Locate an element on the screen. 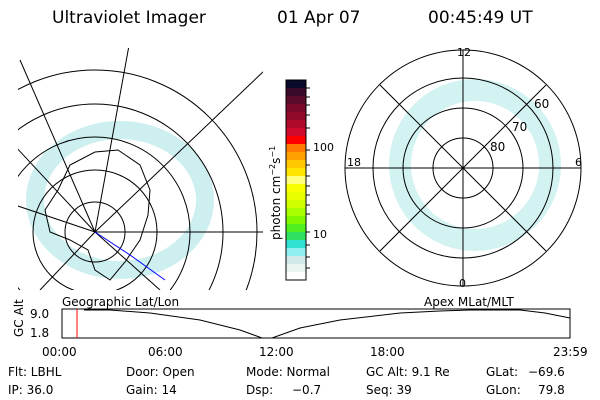  colorbar-unit-base: photon cm is located at coordinates (276, 207).